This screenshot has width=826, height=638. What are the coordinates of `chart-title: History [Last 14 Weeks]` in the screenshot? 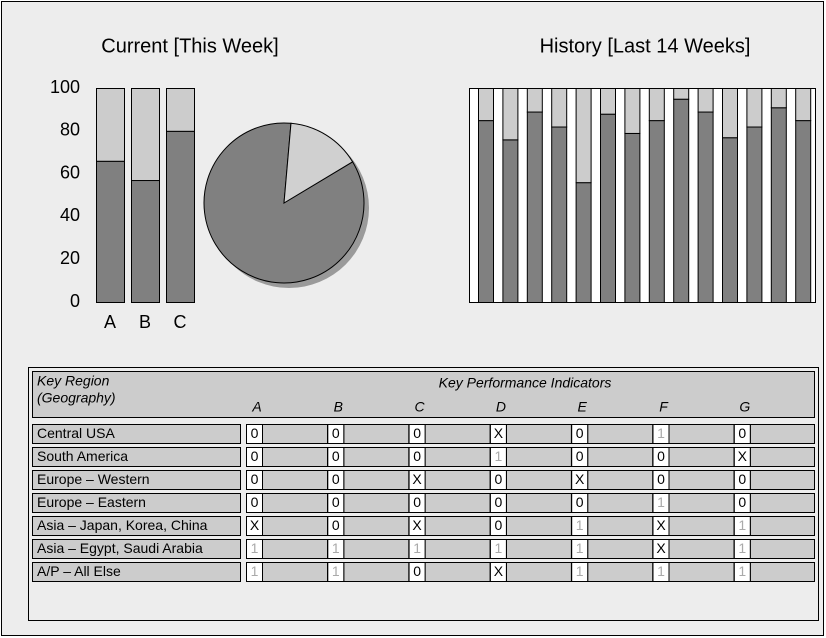 It's located at (645, 46).